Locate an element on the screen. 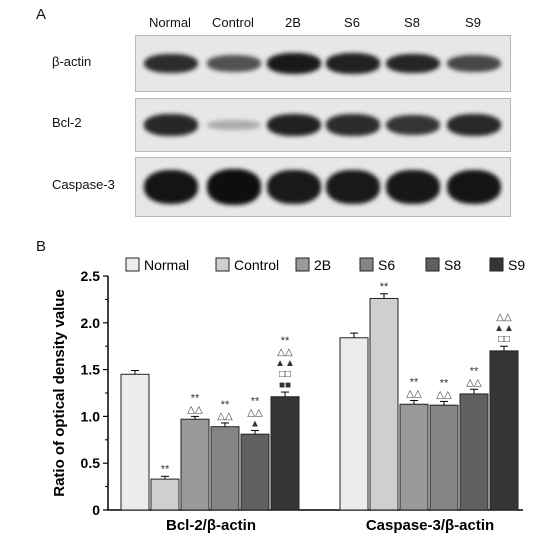 The width and height of the screenshot is (554, 540). blot-row-label: Bcl-2 is located at coordinates (67, 122).